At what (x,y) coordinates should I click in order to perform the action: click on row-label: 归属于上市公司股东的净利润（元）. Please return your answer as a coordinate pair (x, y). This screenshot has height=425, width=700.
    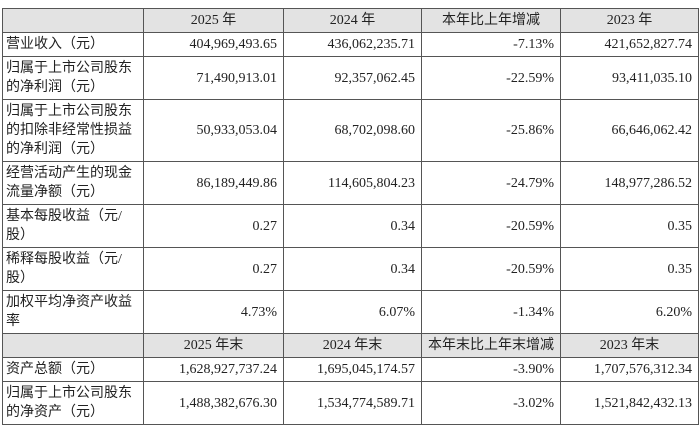
    Looking at the image, I should click on (73, 78).